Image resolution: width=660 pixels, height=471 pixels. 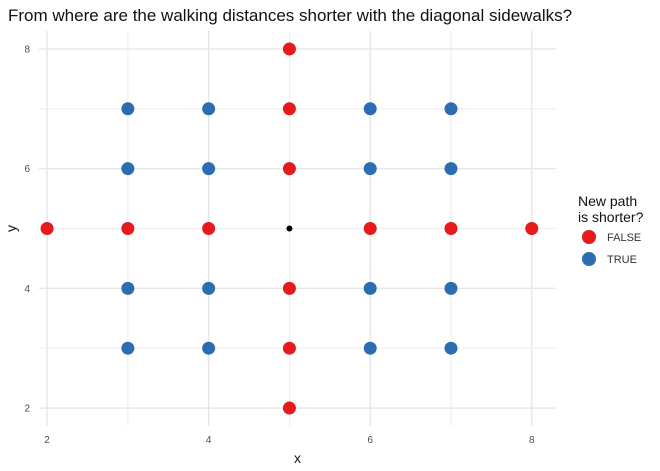 What do you see at coordinates (589, 237) in the screenshot?
I see `legend-swatch-false` at bounding box center [589, 237].